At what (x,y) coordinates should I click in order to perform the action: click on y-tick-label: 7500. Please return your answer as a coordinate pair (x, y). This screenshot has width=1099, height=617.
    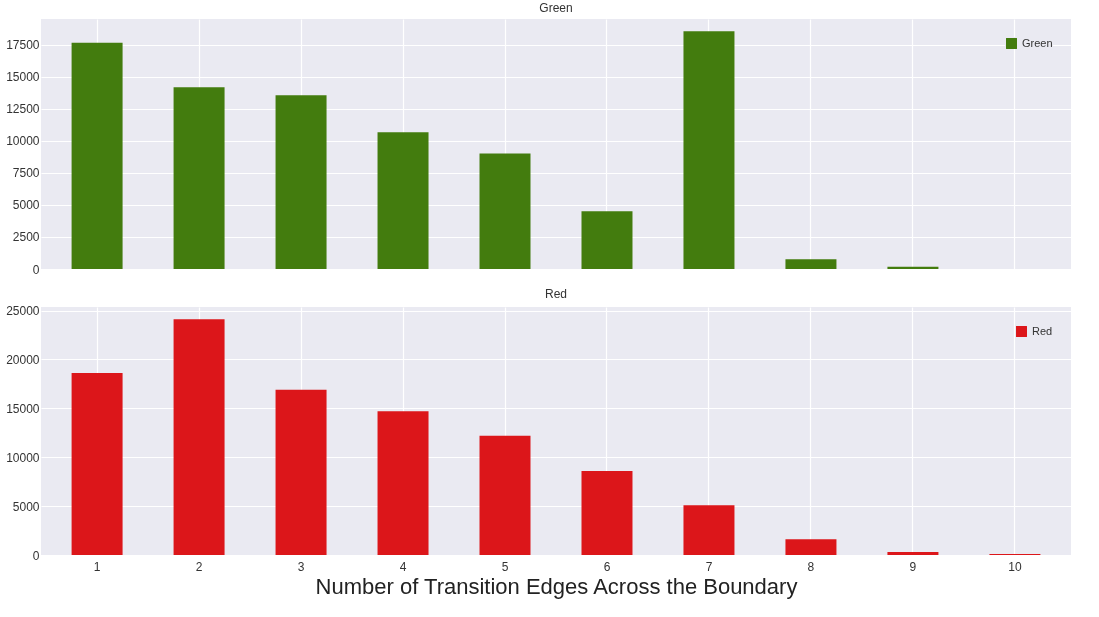
    Looking at the image, I should click on (26, 173).